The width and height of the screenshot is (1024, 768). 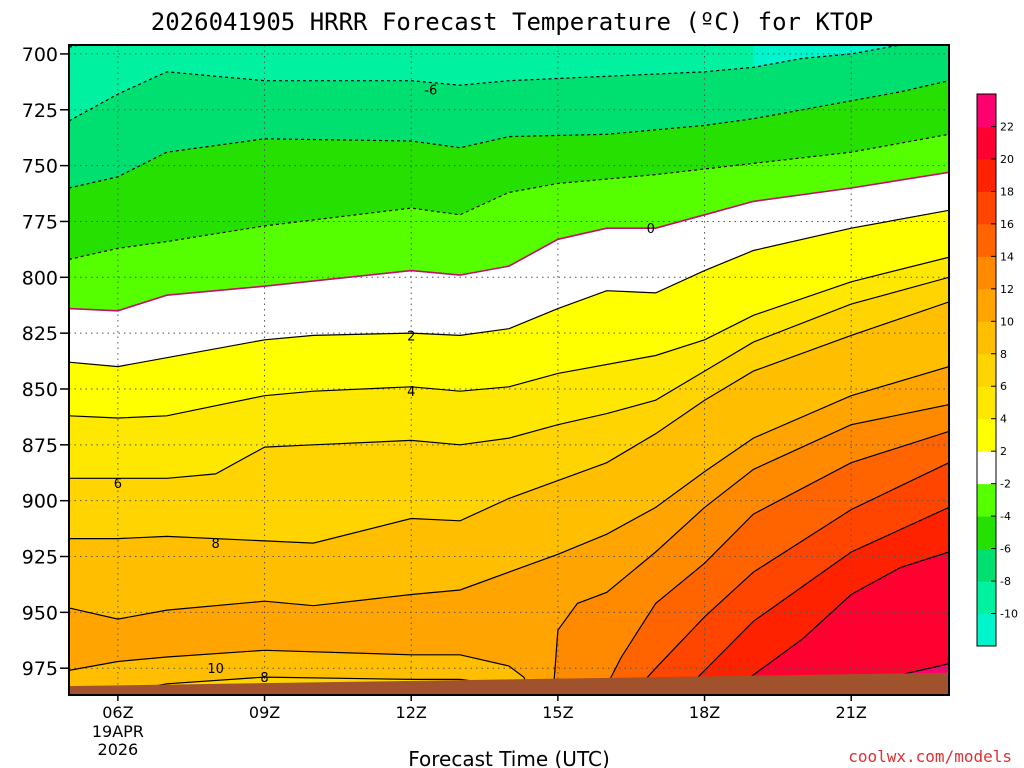 What do you see at coordinates (40, 669) in the screenshot?
I see `y-tick-label: 975` at bounding box center [40, 669].